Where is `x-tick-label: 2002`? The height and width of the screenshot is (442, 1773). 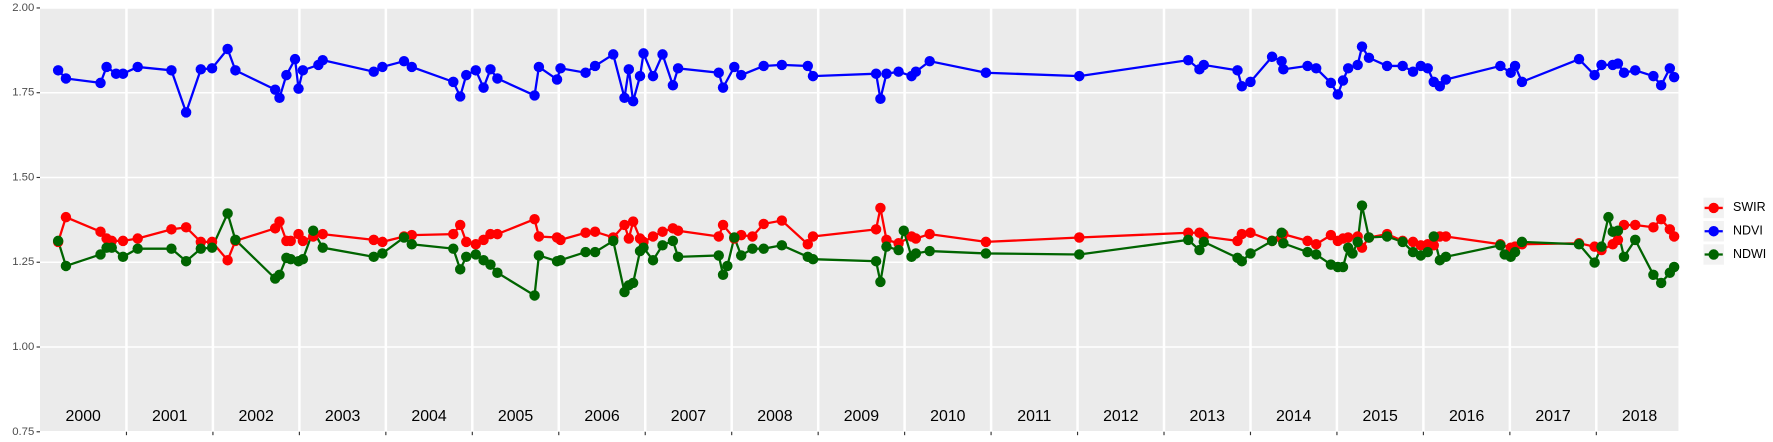
x-tick-label: 2002 is located at coordinates (256, 416).